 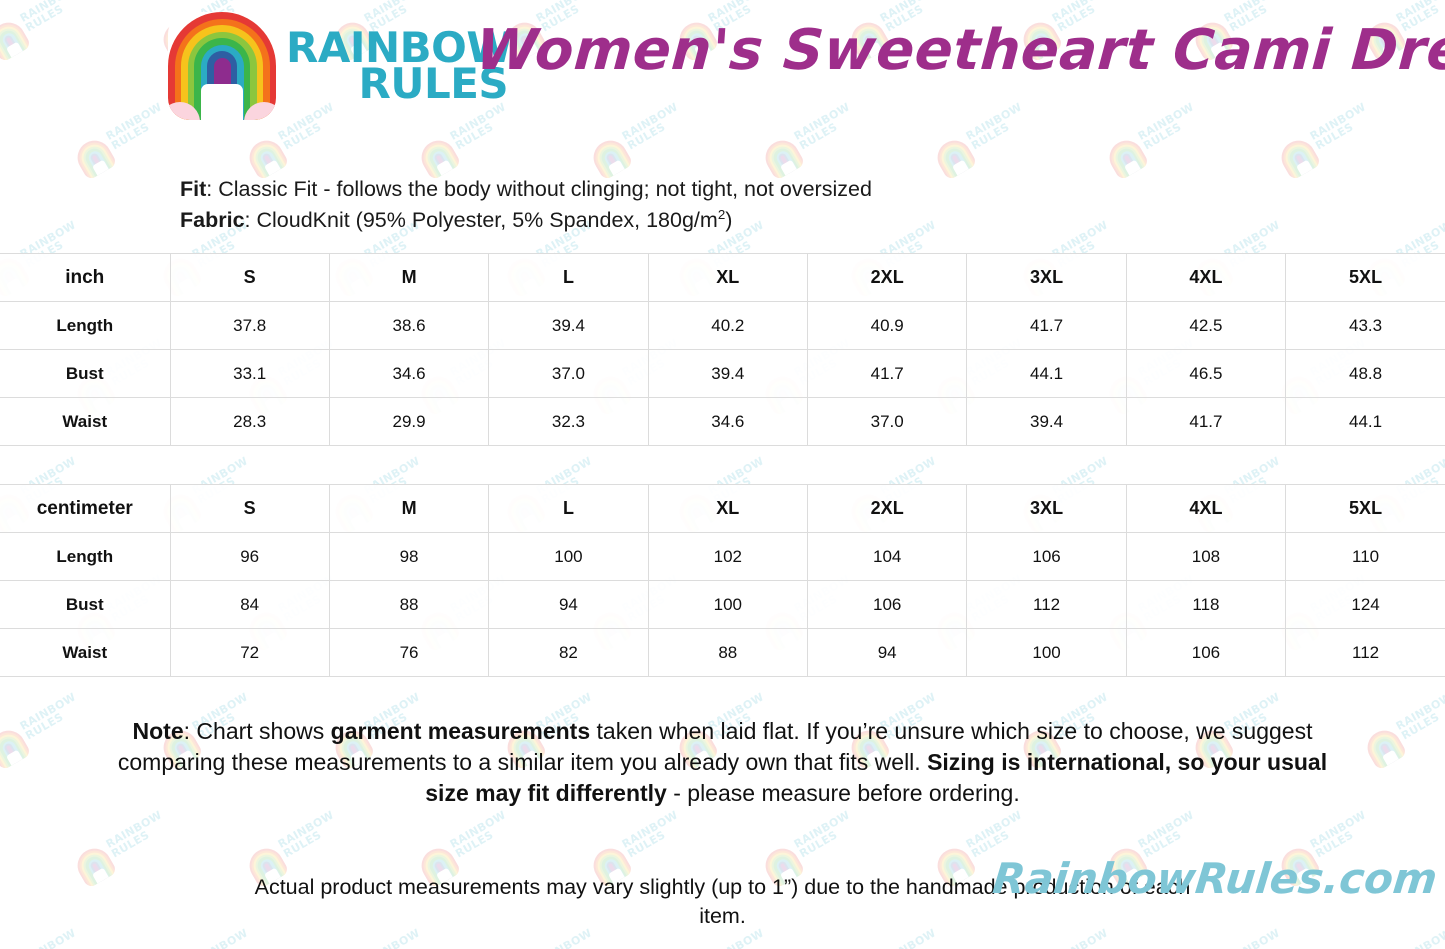 What do you see at coordinates (843, 793) in the screenshot?
I see `note-seg-3: - please measure before ordering.` at bounding box center [843, 793].